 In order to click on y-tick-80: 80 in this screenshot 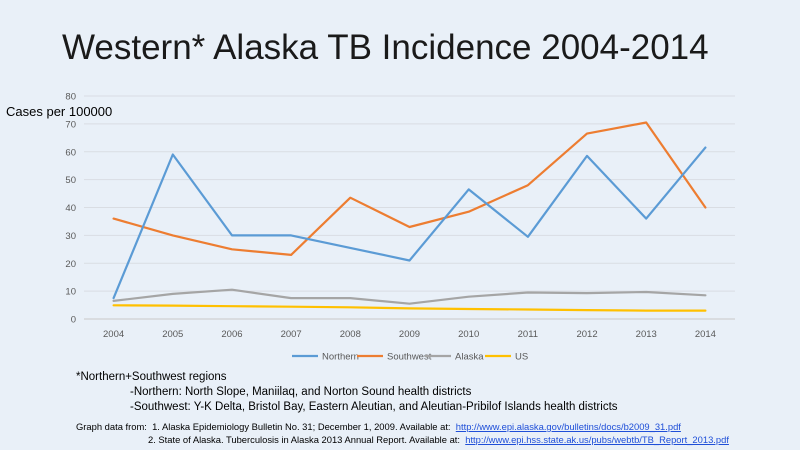, I will do `click(70, 97)`.